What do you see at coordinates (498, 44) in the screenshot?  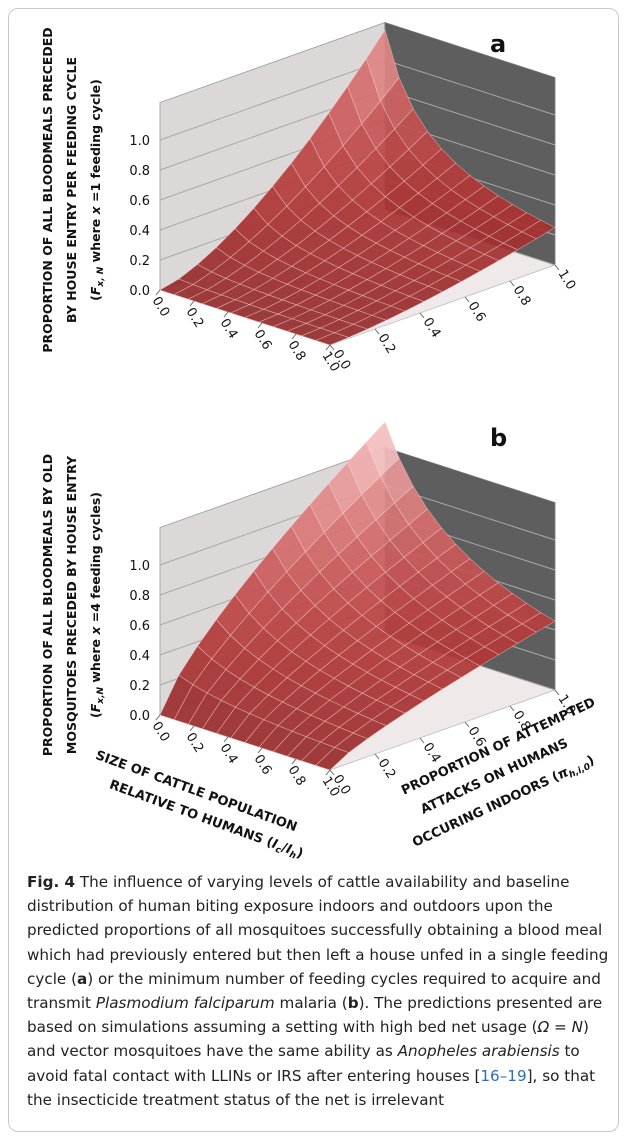 I see `panel-letter: a` at bounding box center [498, 44].